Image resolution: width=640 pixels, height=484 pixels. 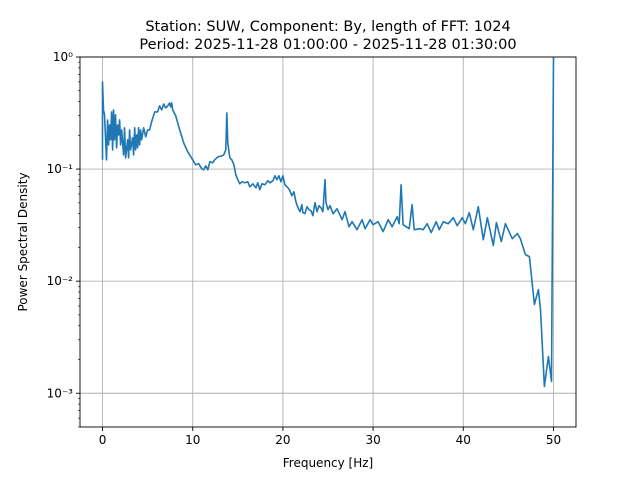 I want to click on y-axis-label: Power Spectral Density, so click(x=23, y=241).